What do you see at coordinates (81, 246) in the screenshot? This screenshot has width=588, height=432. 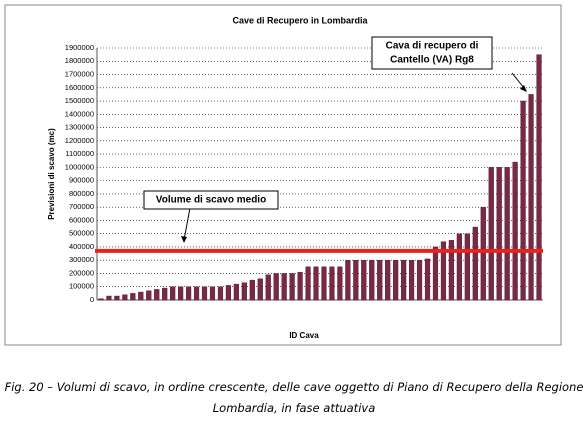 I see `y-tick-label: 400000` at bounding box center [81, 246].